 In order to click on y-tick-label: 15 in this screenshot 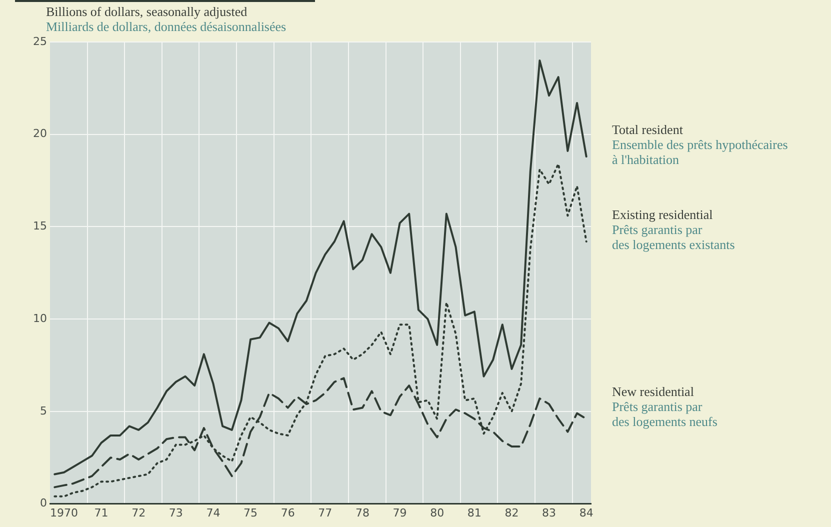, I will do `click(40, 226)`.